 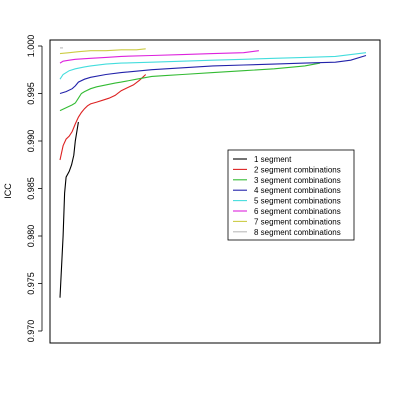 I want to click on y-tick-label: 0.990, so click(x=31, y=141).